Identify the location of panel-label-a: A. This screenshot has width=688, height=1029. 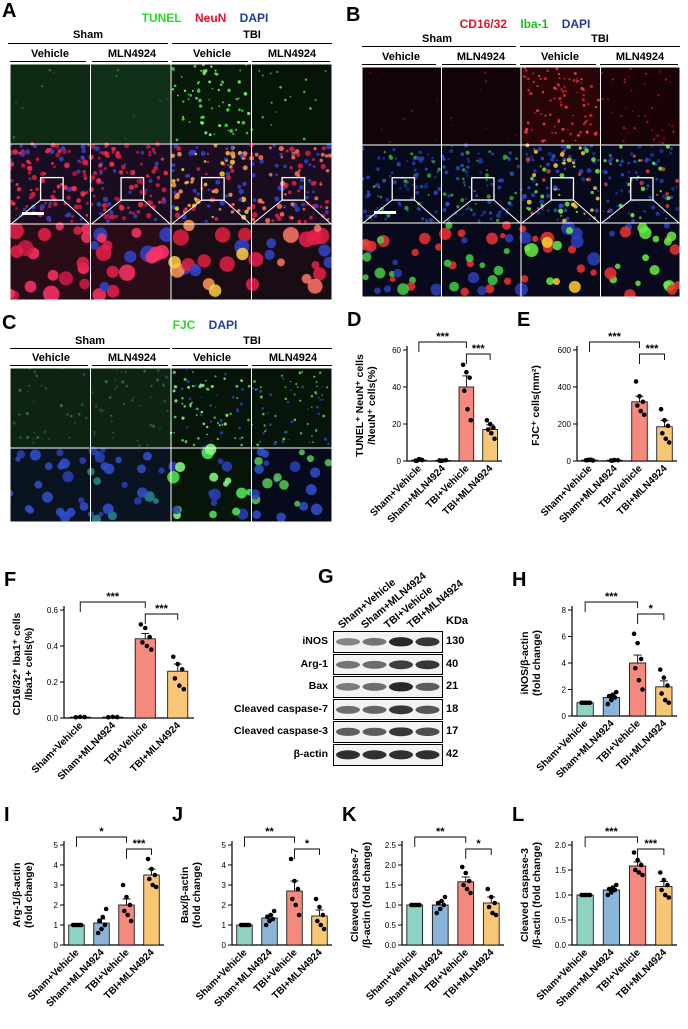
(9, 11).